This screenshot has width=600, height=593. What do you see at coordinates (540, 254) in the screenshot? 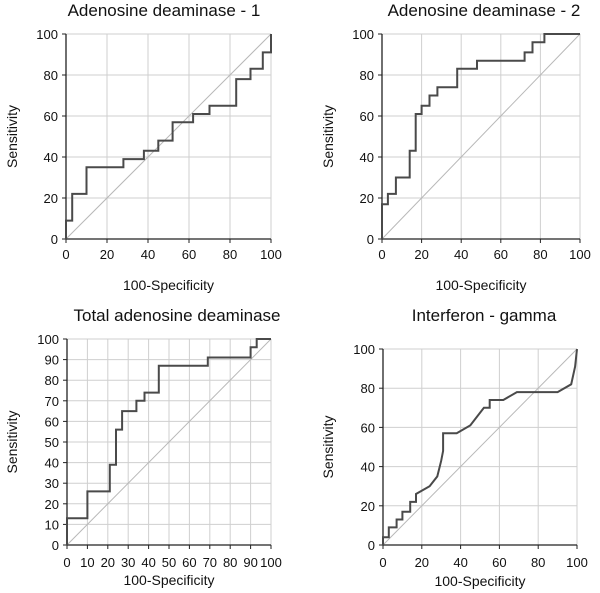
I see `chart-2-x-tick-label: 80` at bounding box center [540, 254].